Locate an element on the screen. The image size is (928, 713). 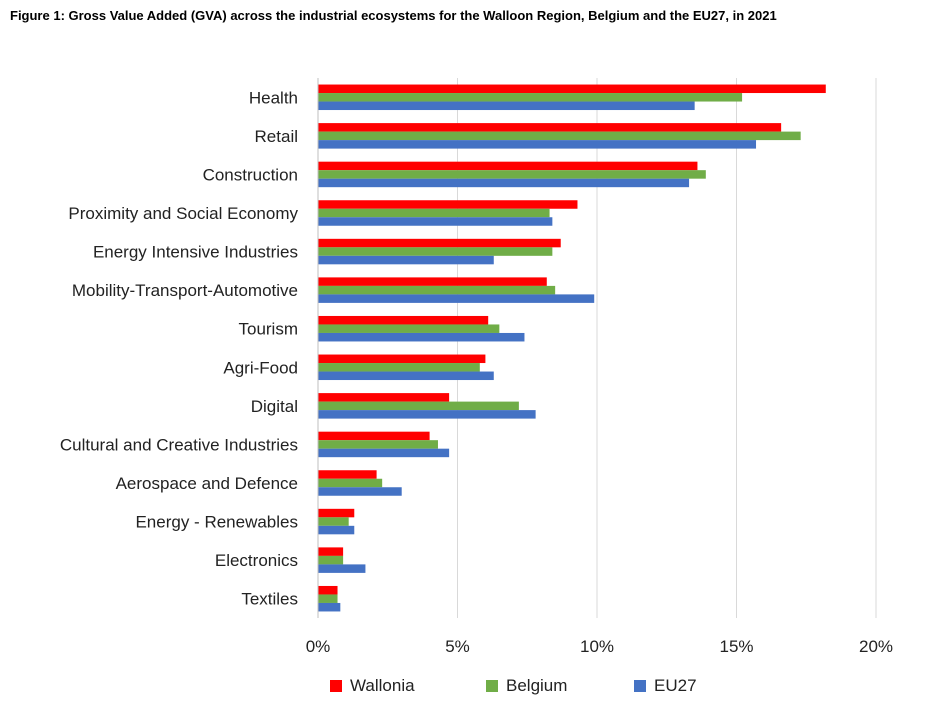
category-label-0: Health is located at coordinates (273, 97).